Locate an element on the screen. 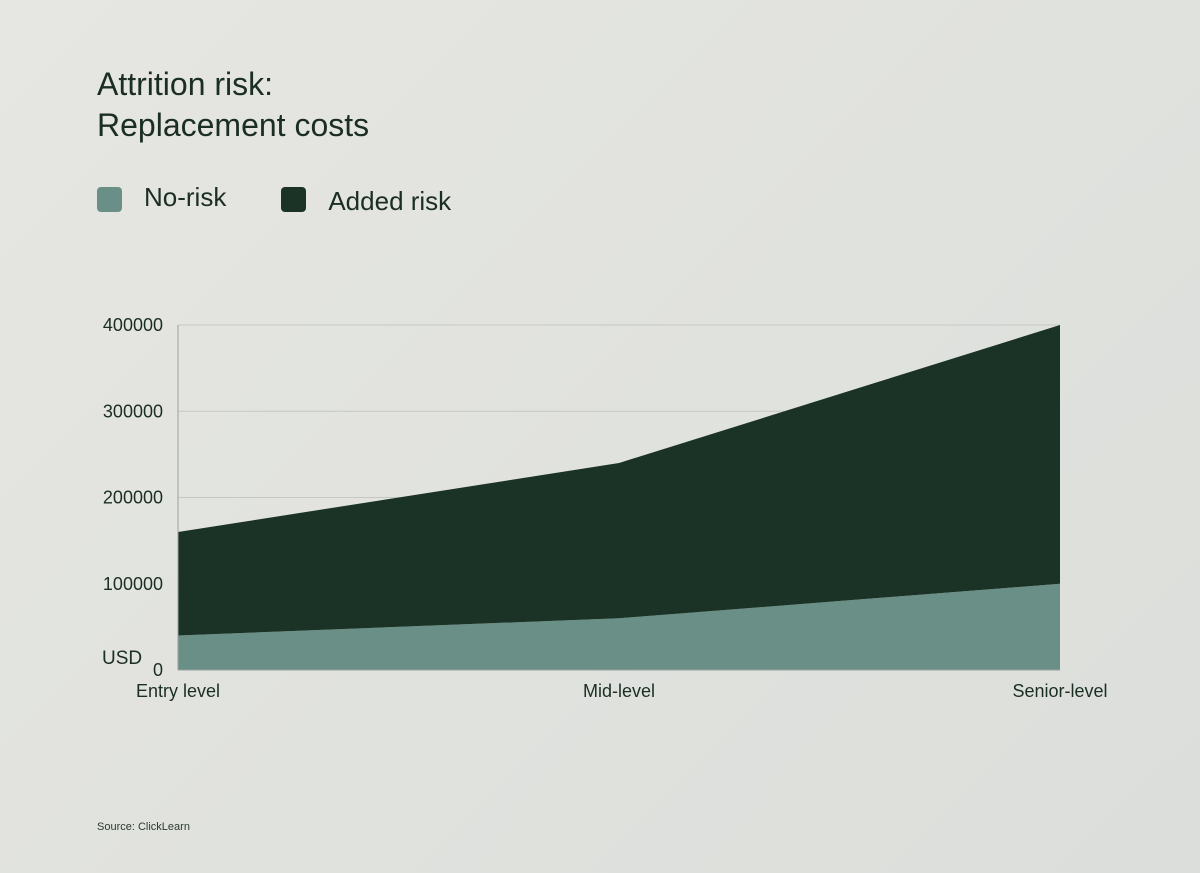 This screenshot has height=873, width=1200. y-tick-label: 300000 is located at coordinates (133, 411).